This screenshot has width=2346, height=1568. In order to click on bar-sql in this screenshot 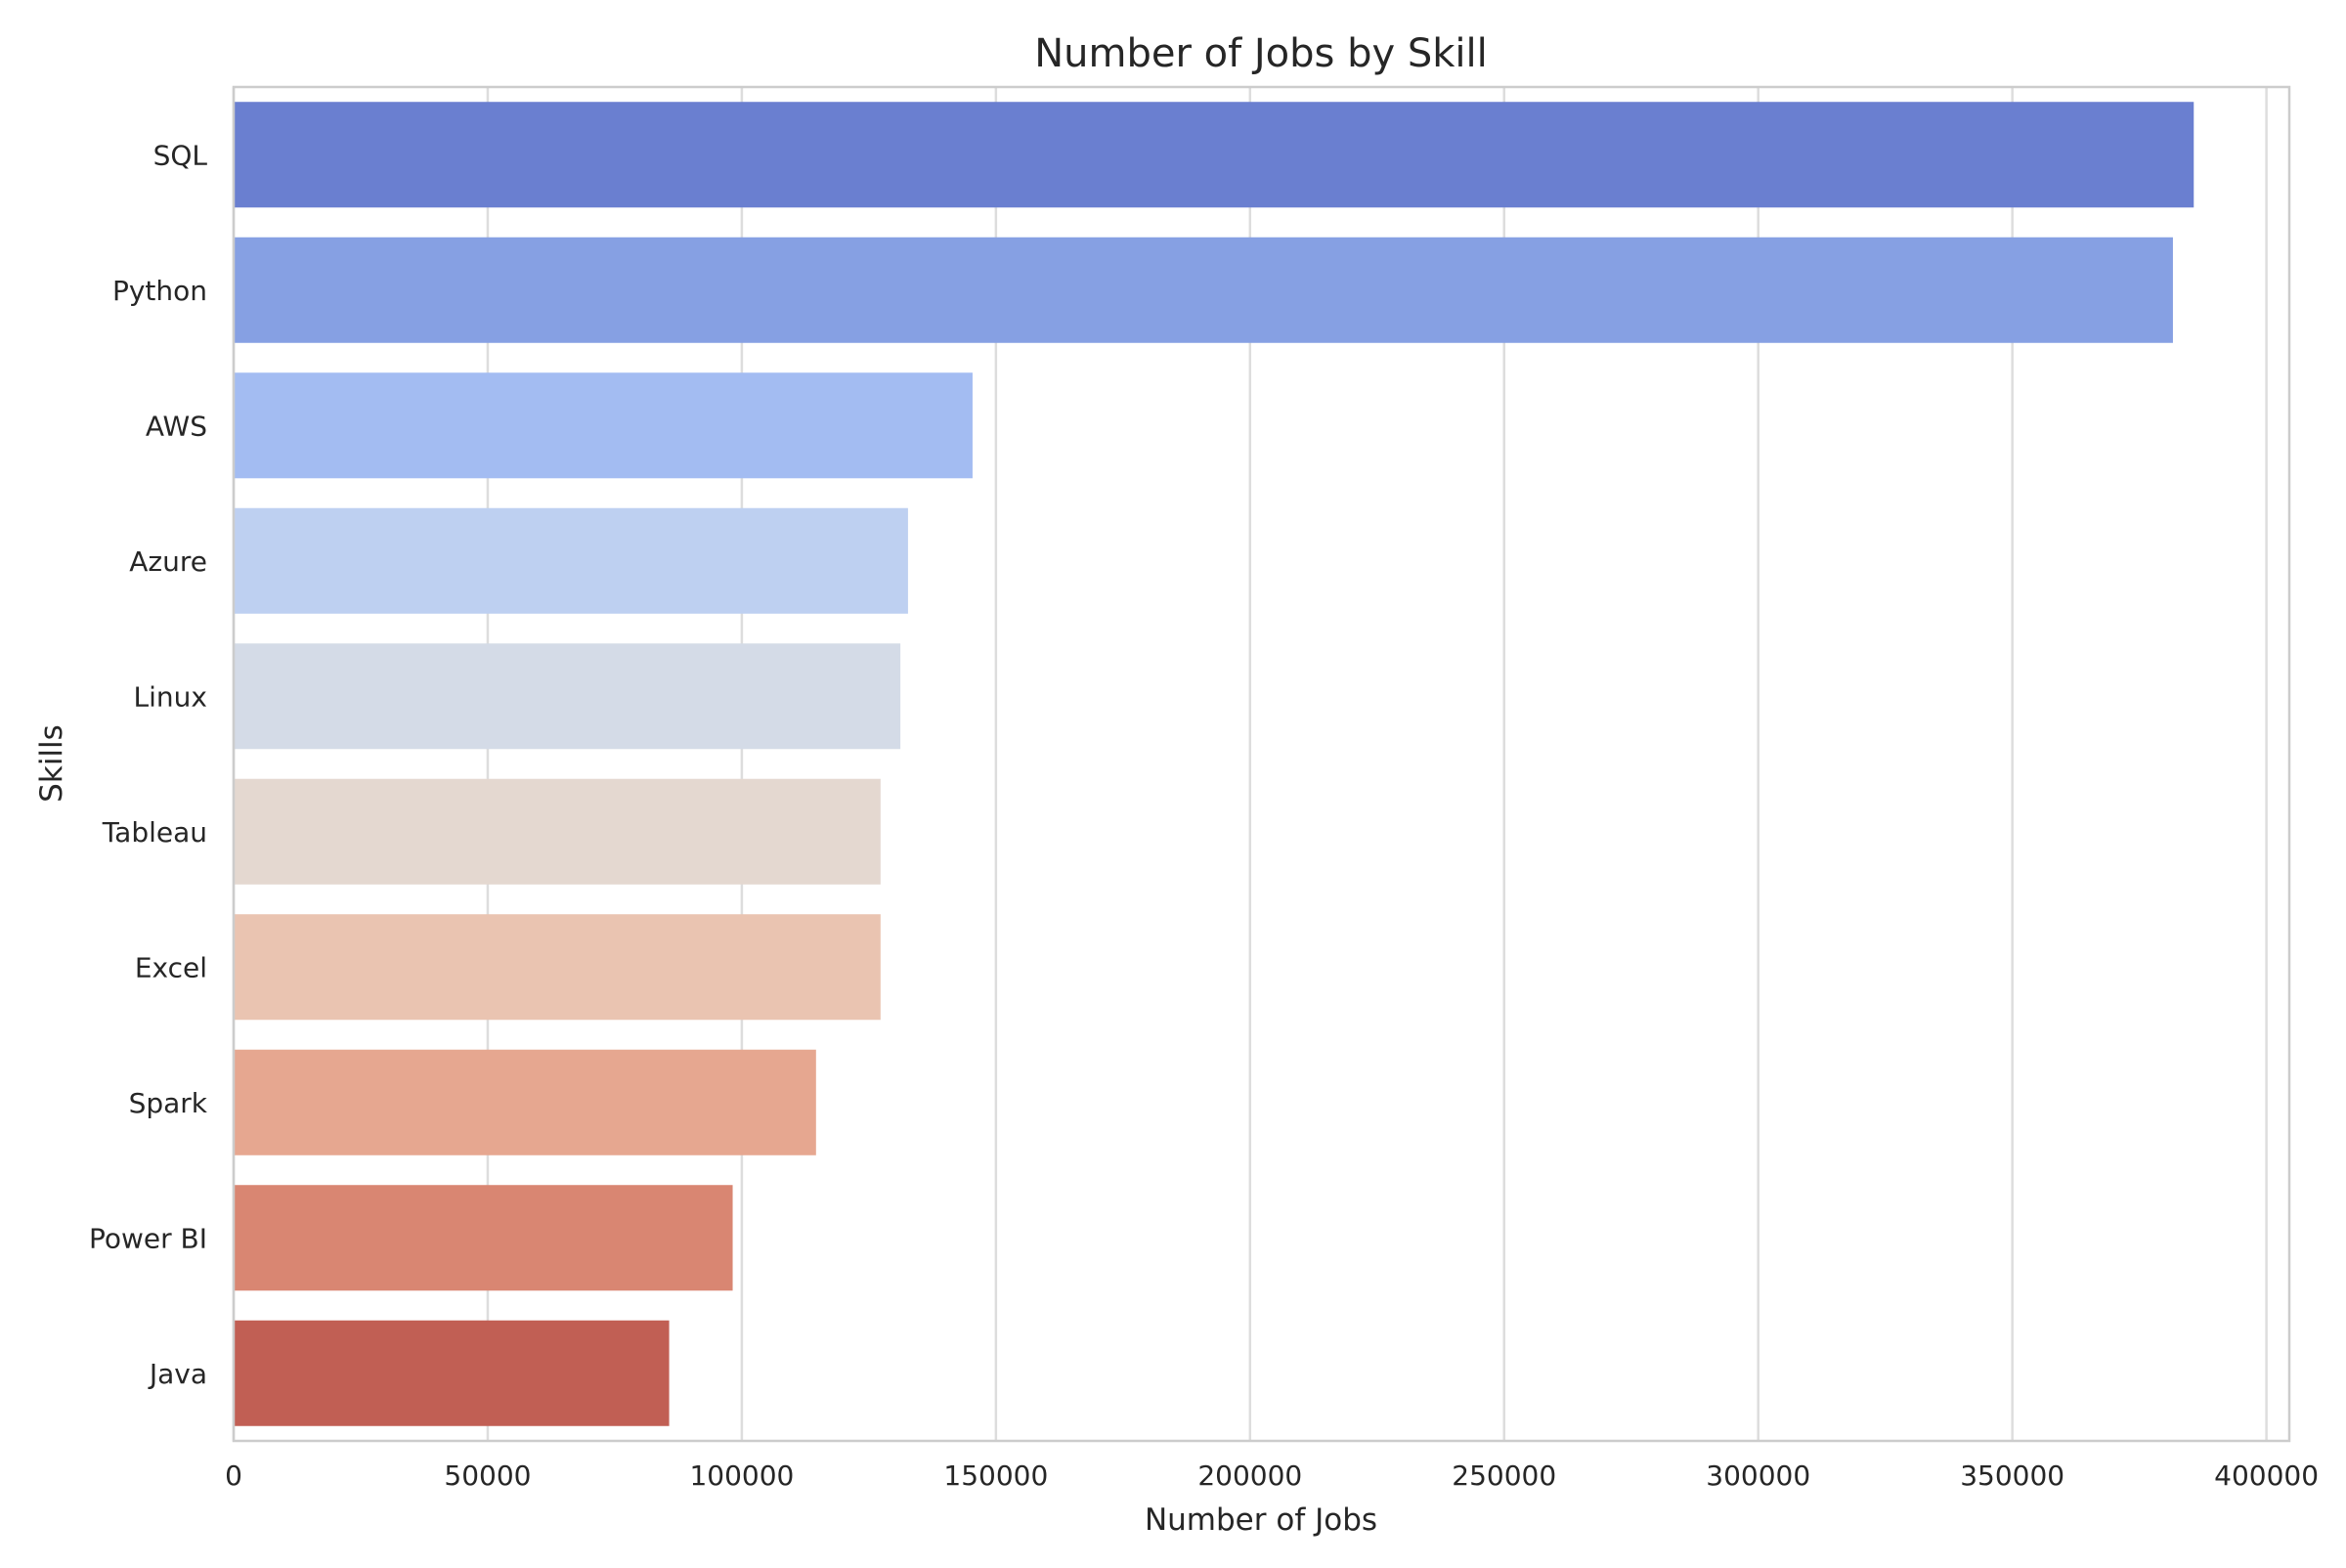, I will do `click(1214, 155)`.